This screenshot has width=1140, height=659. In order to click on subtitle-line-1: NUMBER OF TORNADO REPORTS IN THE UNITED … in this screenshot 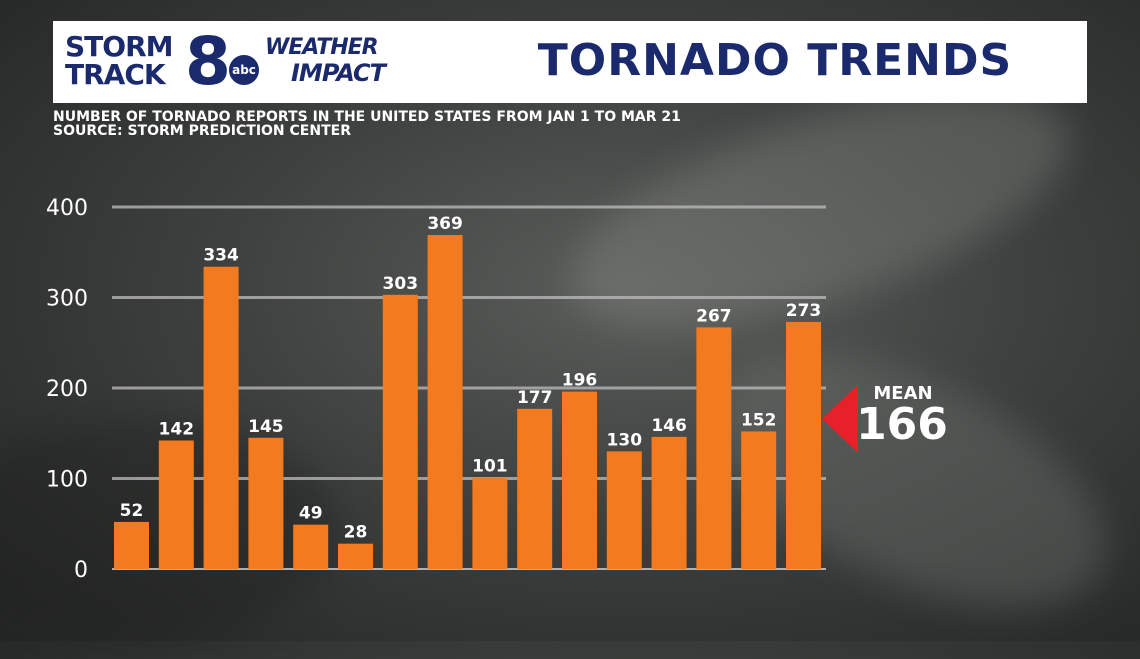, I will do `click(367, 117)`.